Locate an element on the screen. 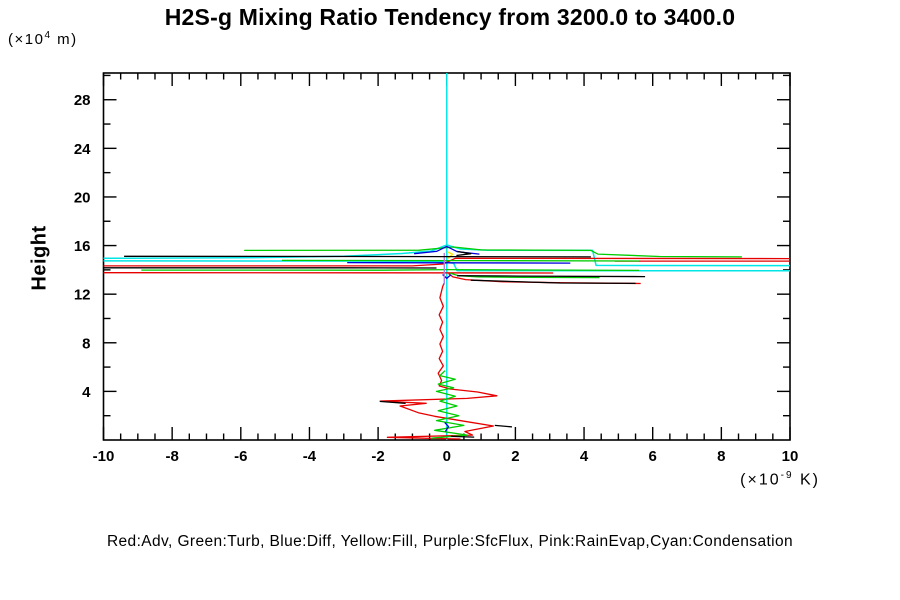  series-diff is located at coordinates (459, 338).